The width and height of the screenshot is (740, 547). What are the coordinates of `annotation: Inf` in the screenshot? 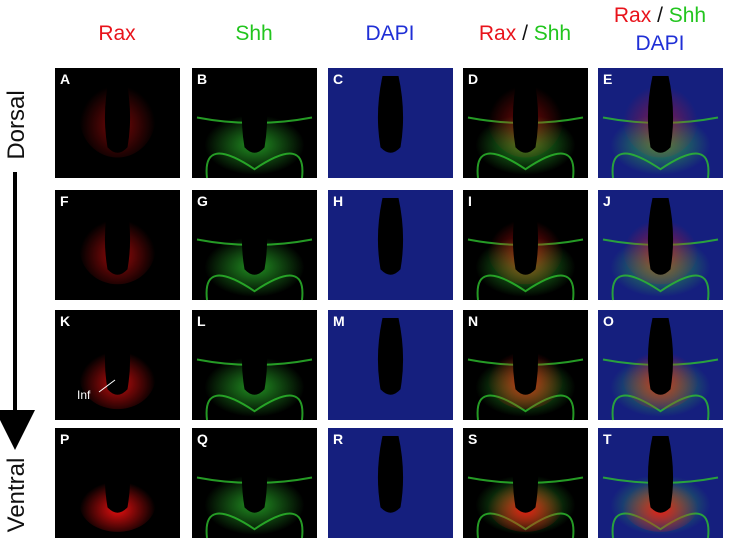 It's located at (84, 395).